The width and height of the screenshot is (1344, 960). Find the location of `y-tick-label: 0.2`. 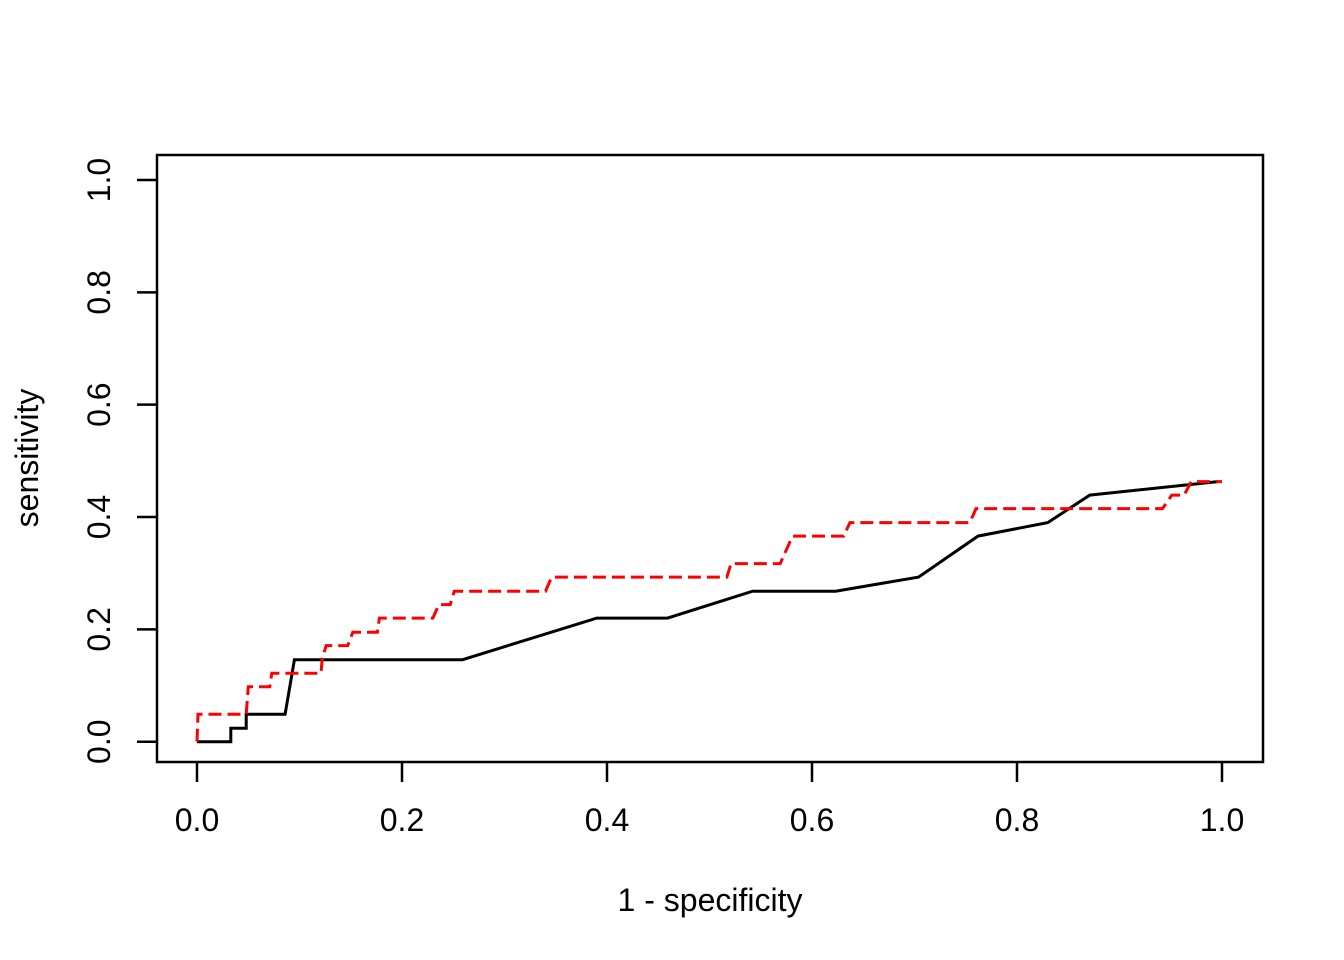

y-tick-label: 0.2 is located at coordinates (99, 629).